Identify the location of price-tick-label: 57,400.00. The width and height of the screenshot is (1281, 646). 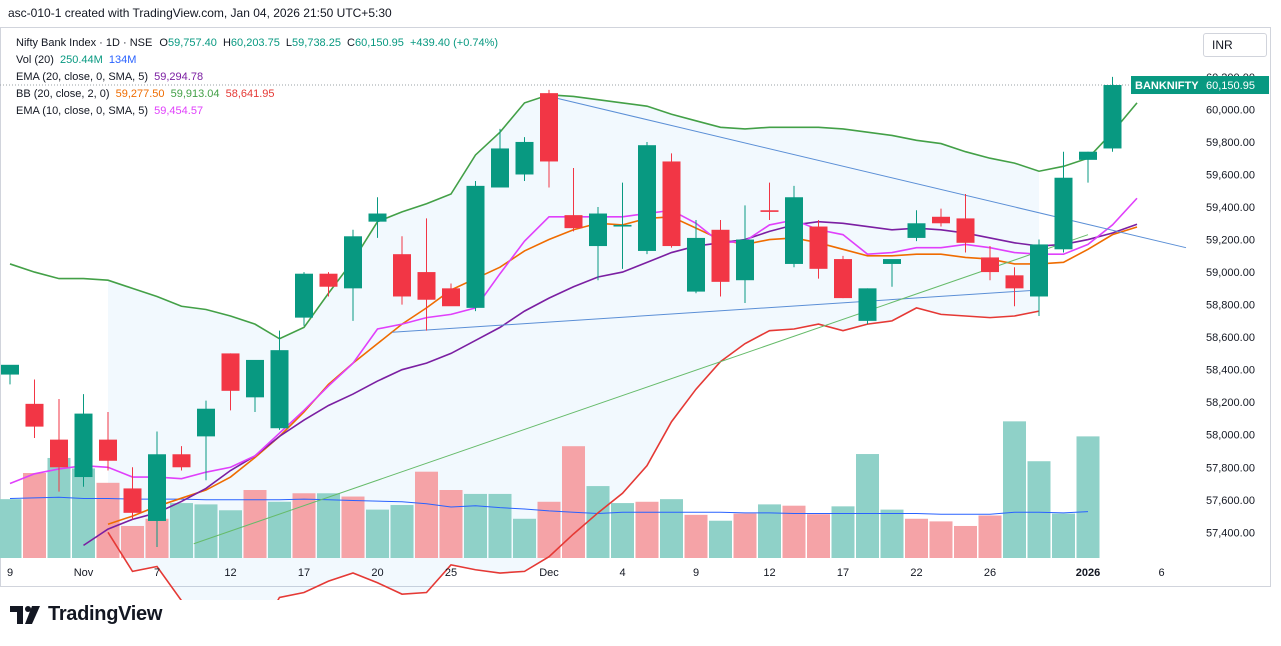
(1230, 533).